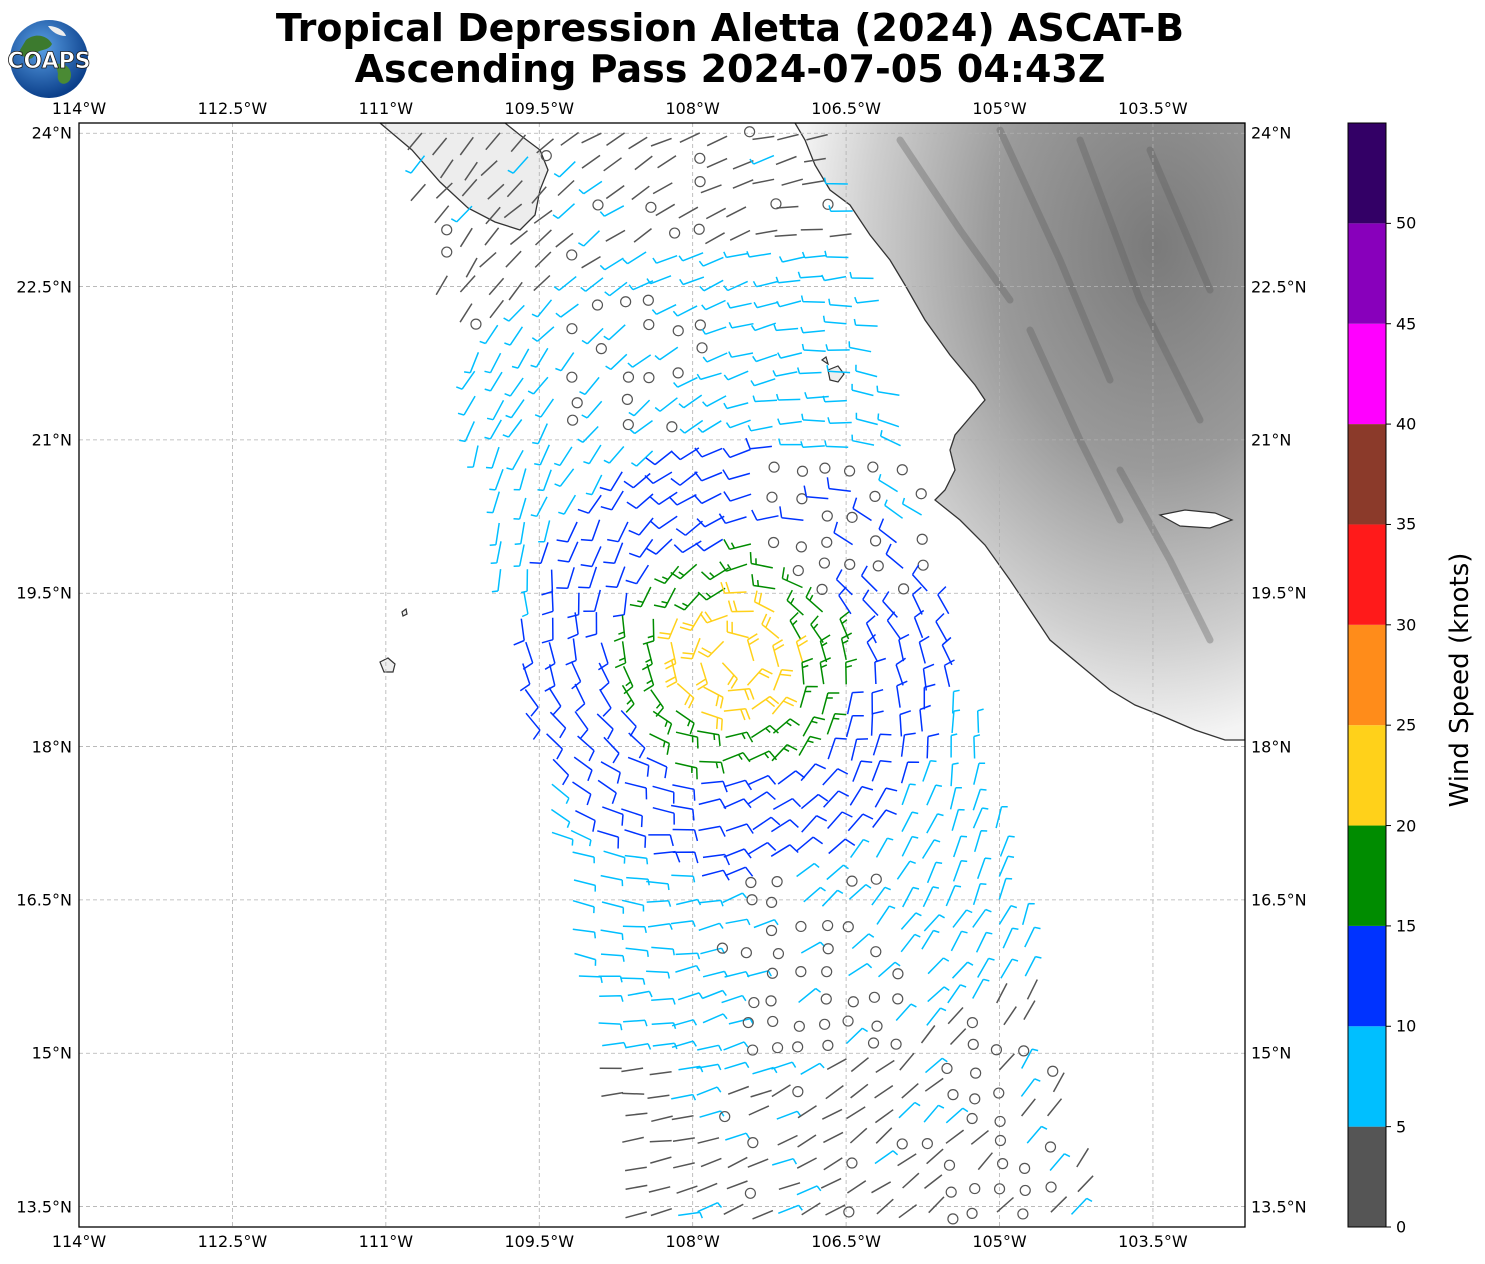  What do you see at coordinates (999, 1241) in the screenshot?
I see `lon-tick-label-bottom: 105°W` at bounding box center [999, 1241].